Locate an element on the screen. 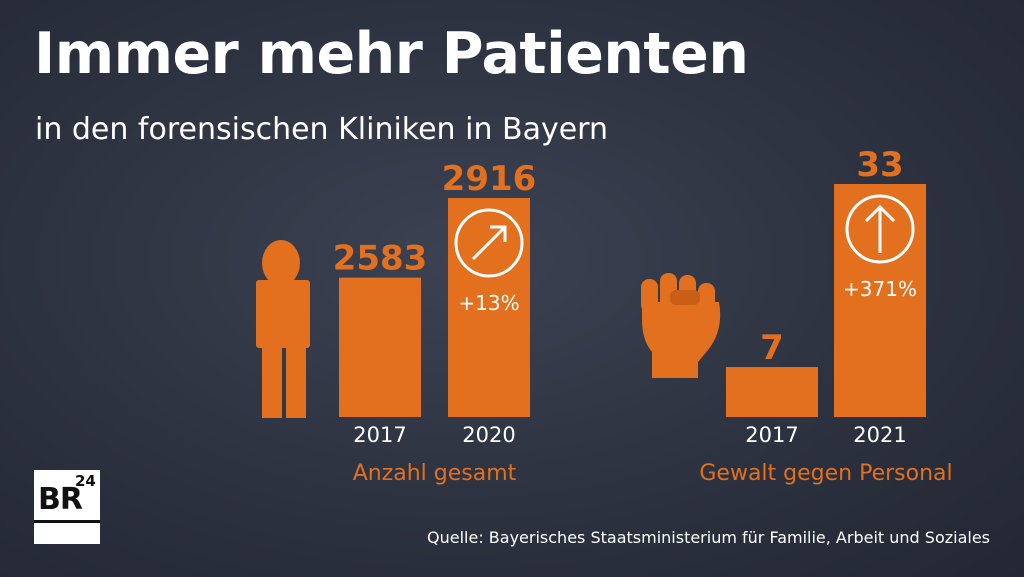  x-tick-label-2020: 2020 is located at coordinates (488, 435).